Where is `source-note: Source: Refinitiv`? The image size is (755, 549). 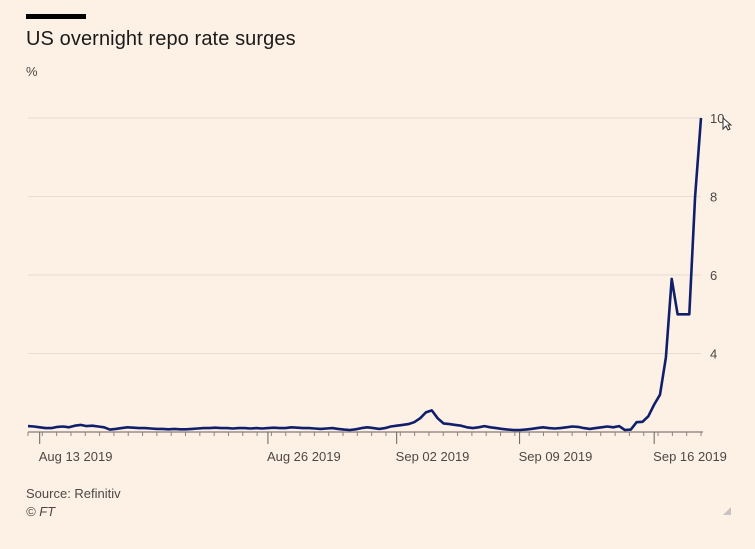
source-note: Source: Refinitiv is located at coordinates (73, 493).